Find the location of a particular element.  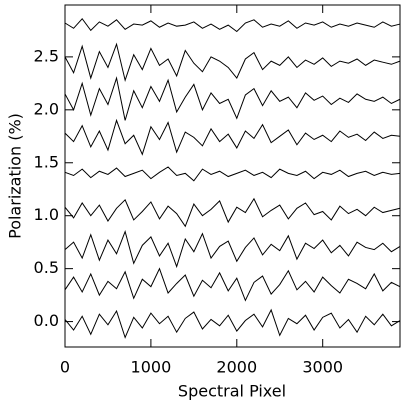

y-tick-label: 1.5 is located at coordinates (46, 161).